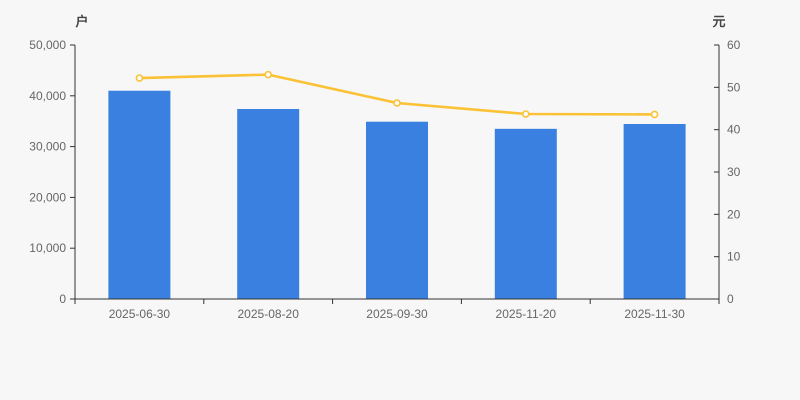 The image size is (800, 400). Describe the element at coordinates (47, 248) in the screenshot. I see `left-axis-tick-label: 10,000` at that location.